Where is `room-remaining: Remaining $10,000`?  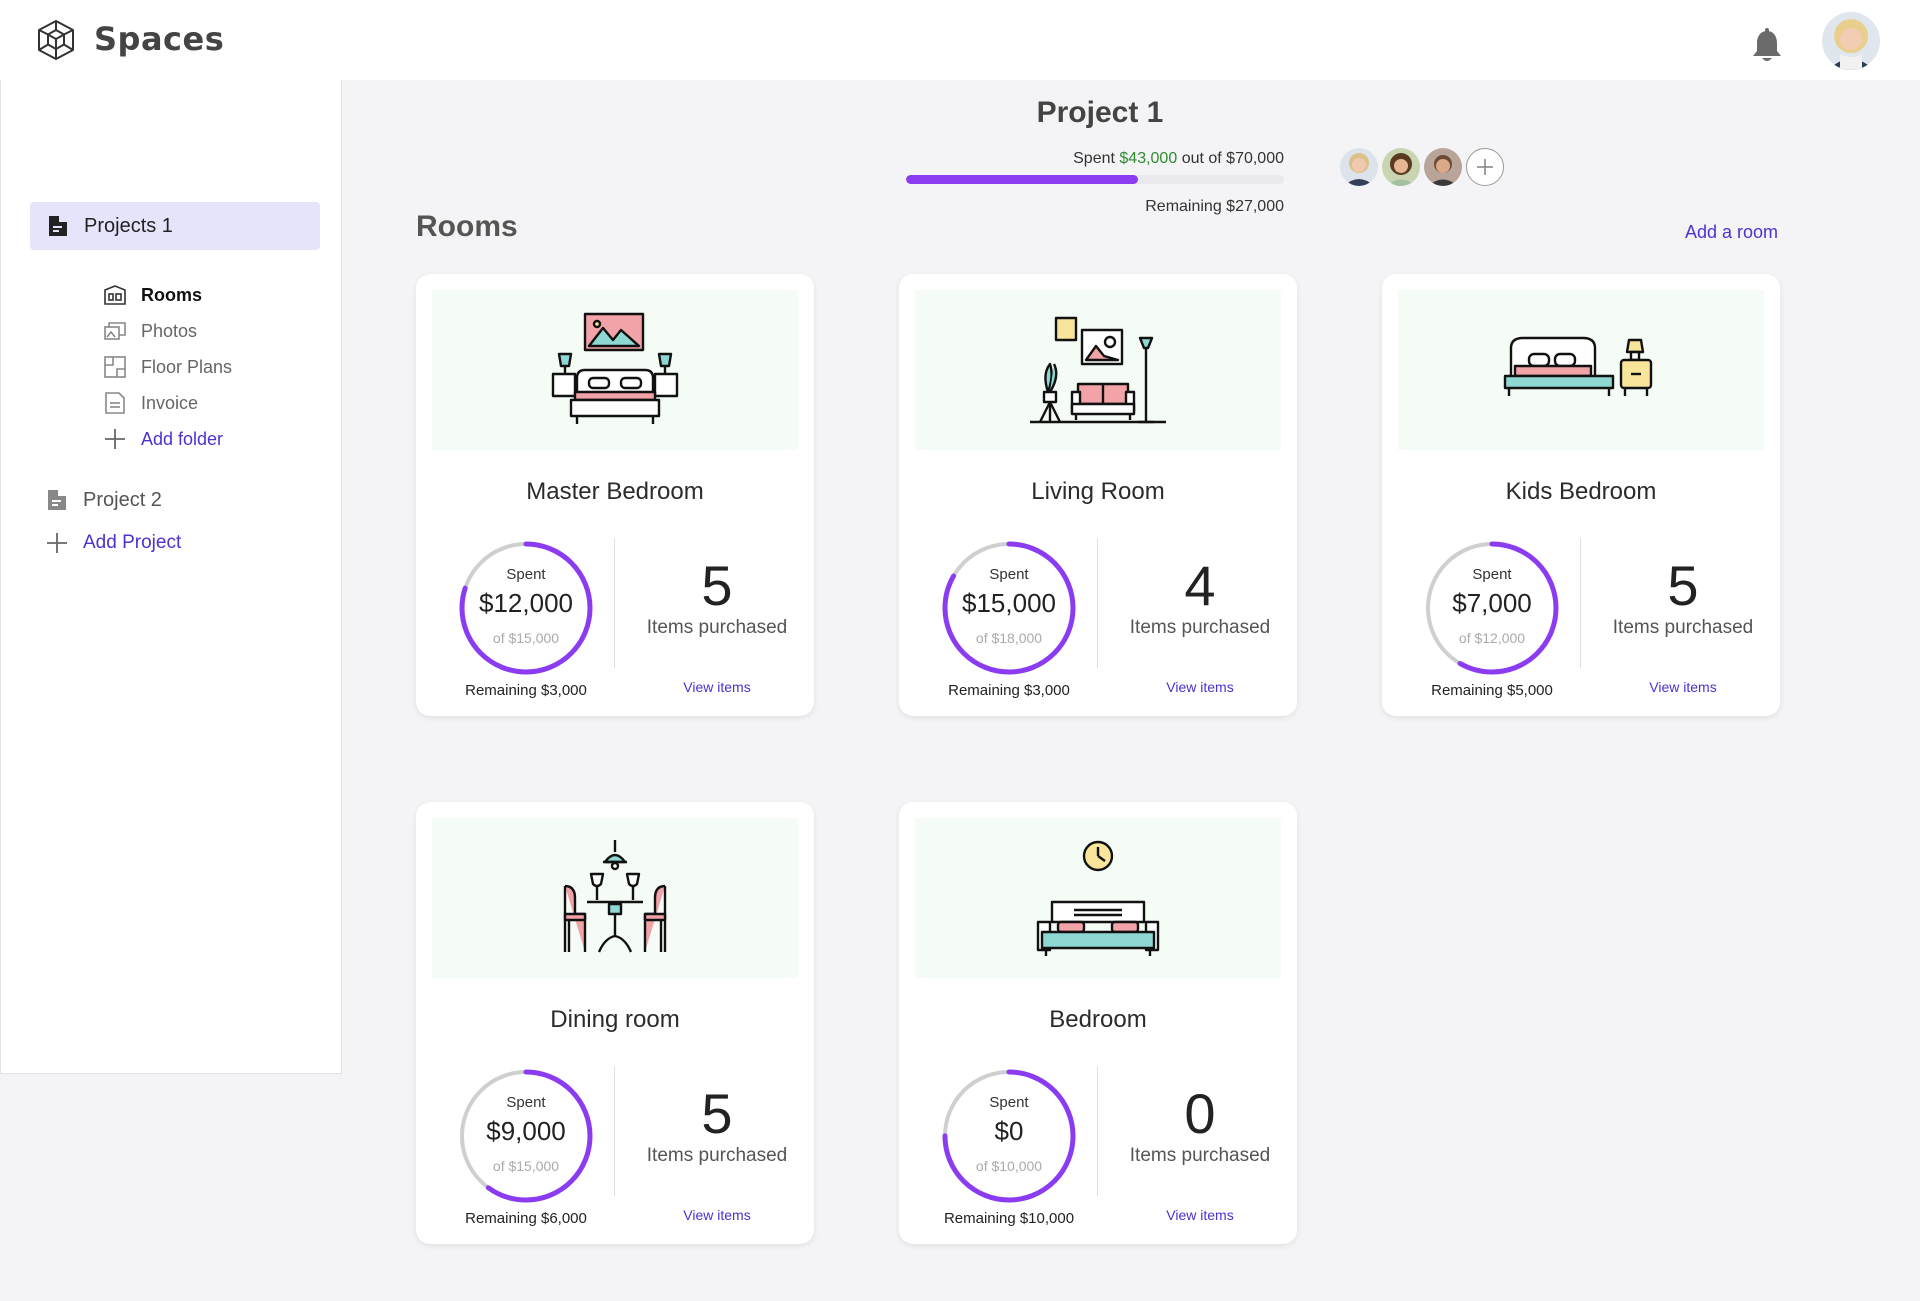
room-remaining: Remaining $10,000 is located at coordinates (1009, 1218).